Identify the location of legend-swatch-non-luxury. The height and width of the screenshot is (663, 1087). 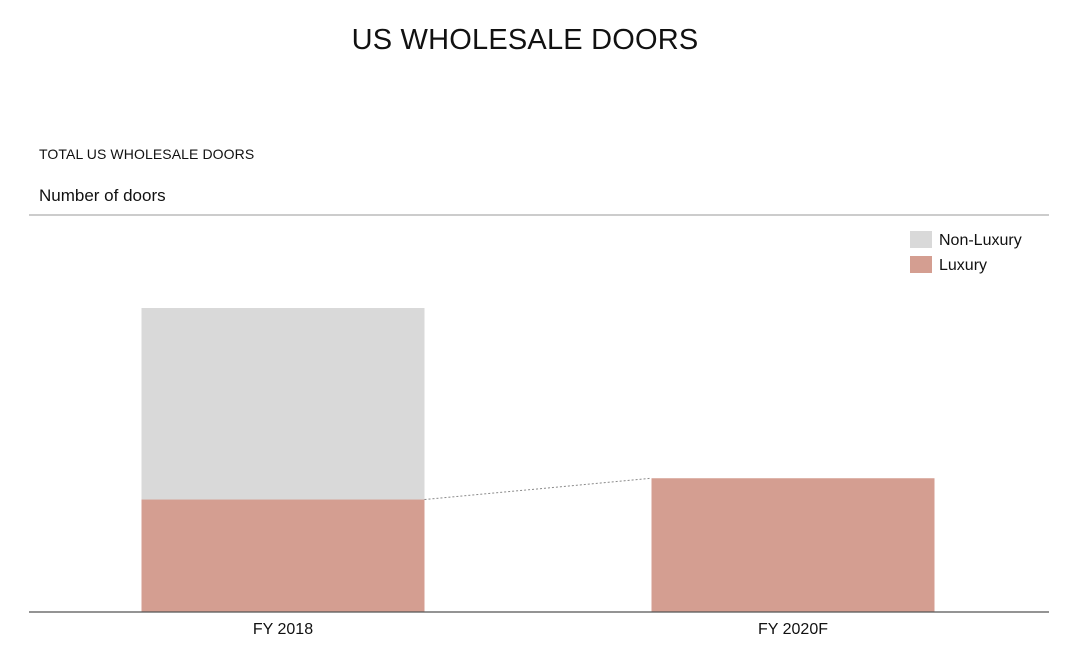
(921, 239).